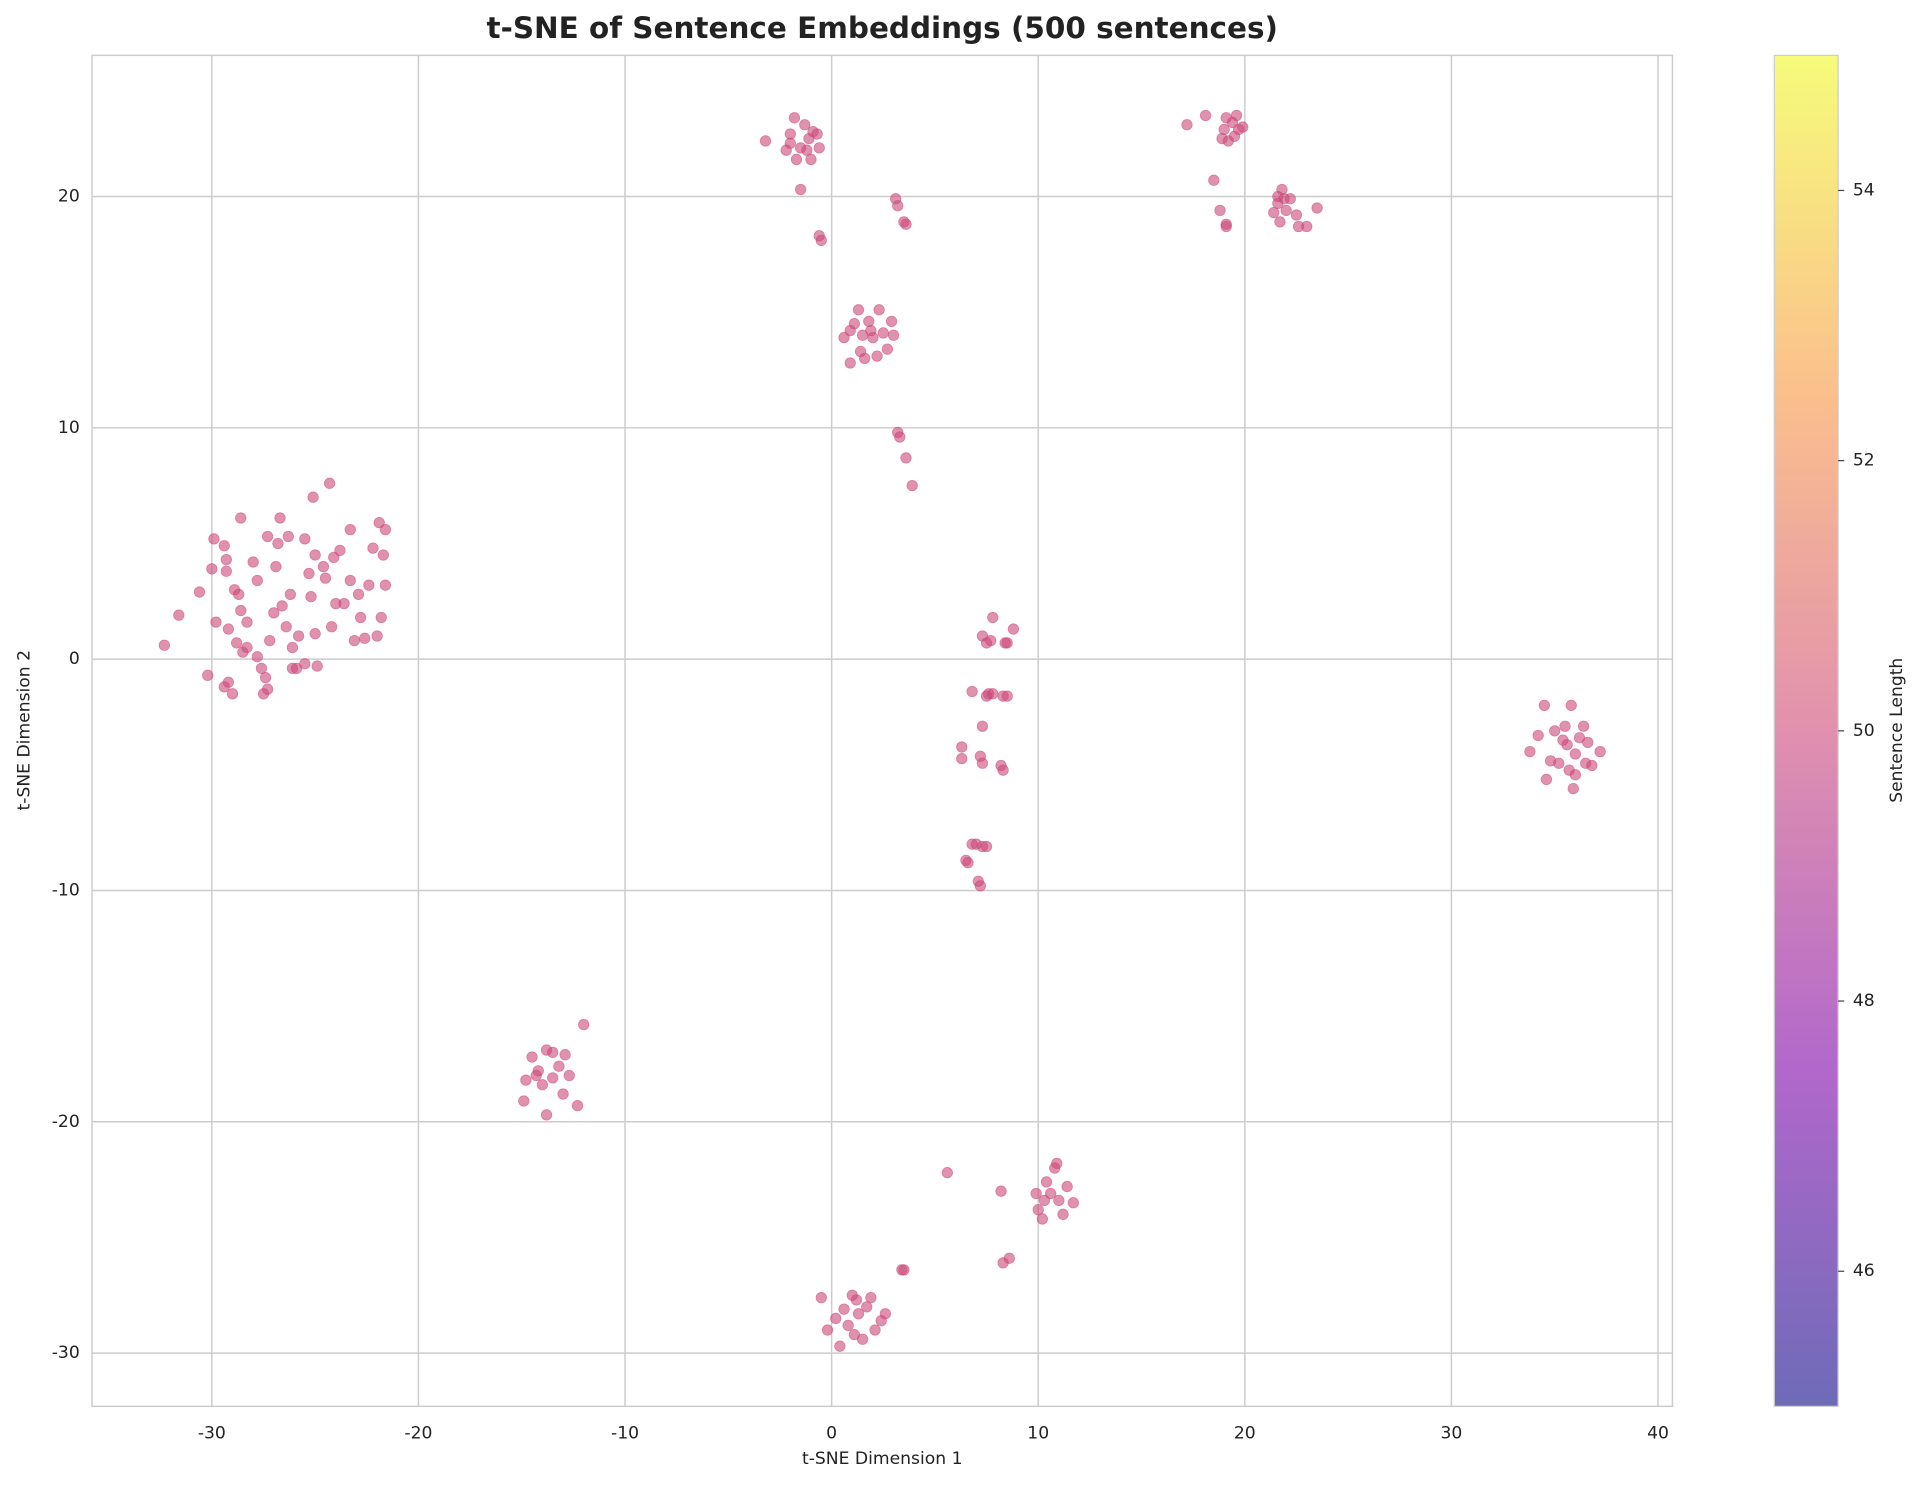 Image resolution: width=1924 pixels, height=1485 pixels. What do you see at coordinates (1864, 1001) in the screenshot?
I see `colorbar-tick-label: 48` at bounding box center [1864, 1001].